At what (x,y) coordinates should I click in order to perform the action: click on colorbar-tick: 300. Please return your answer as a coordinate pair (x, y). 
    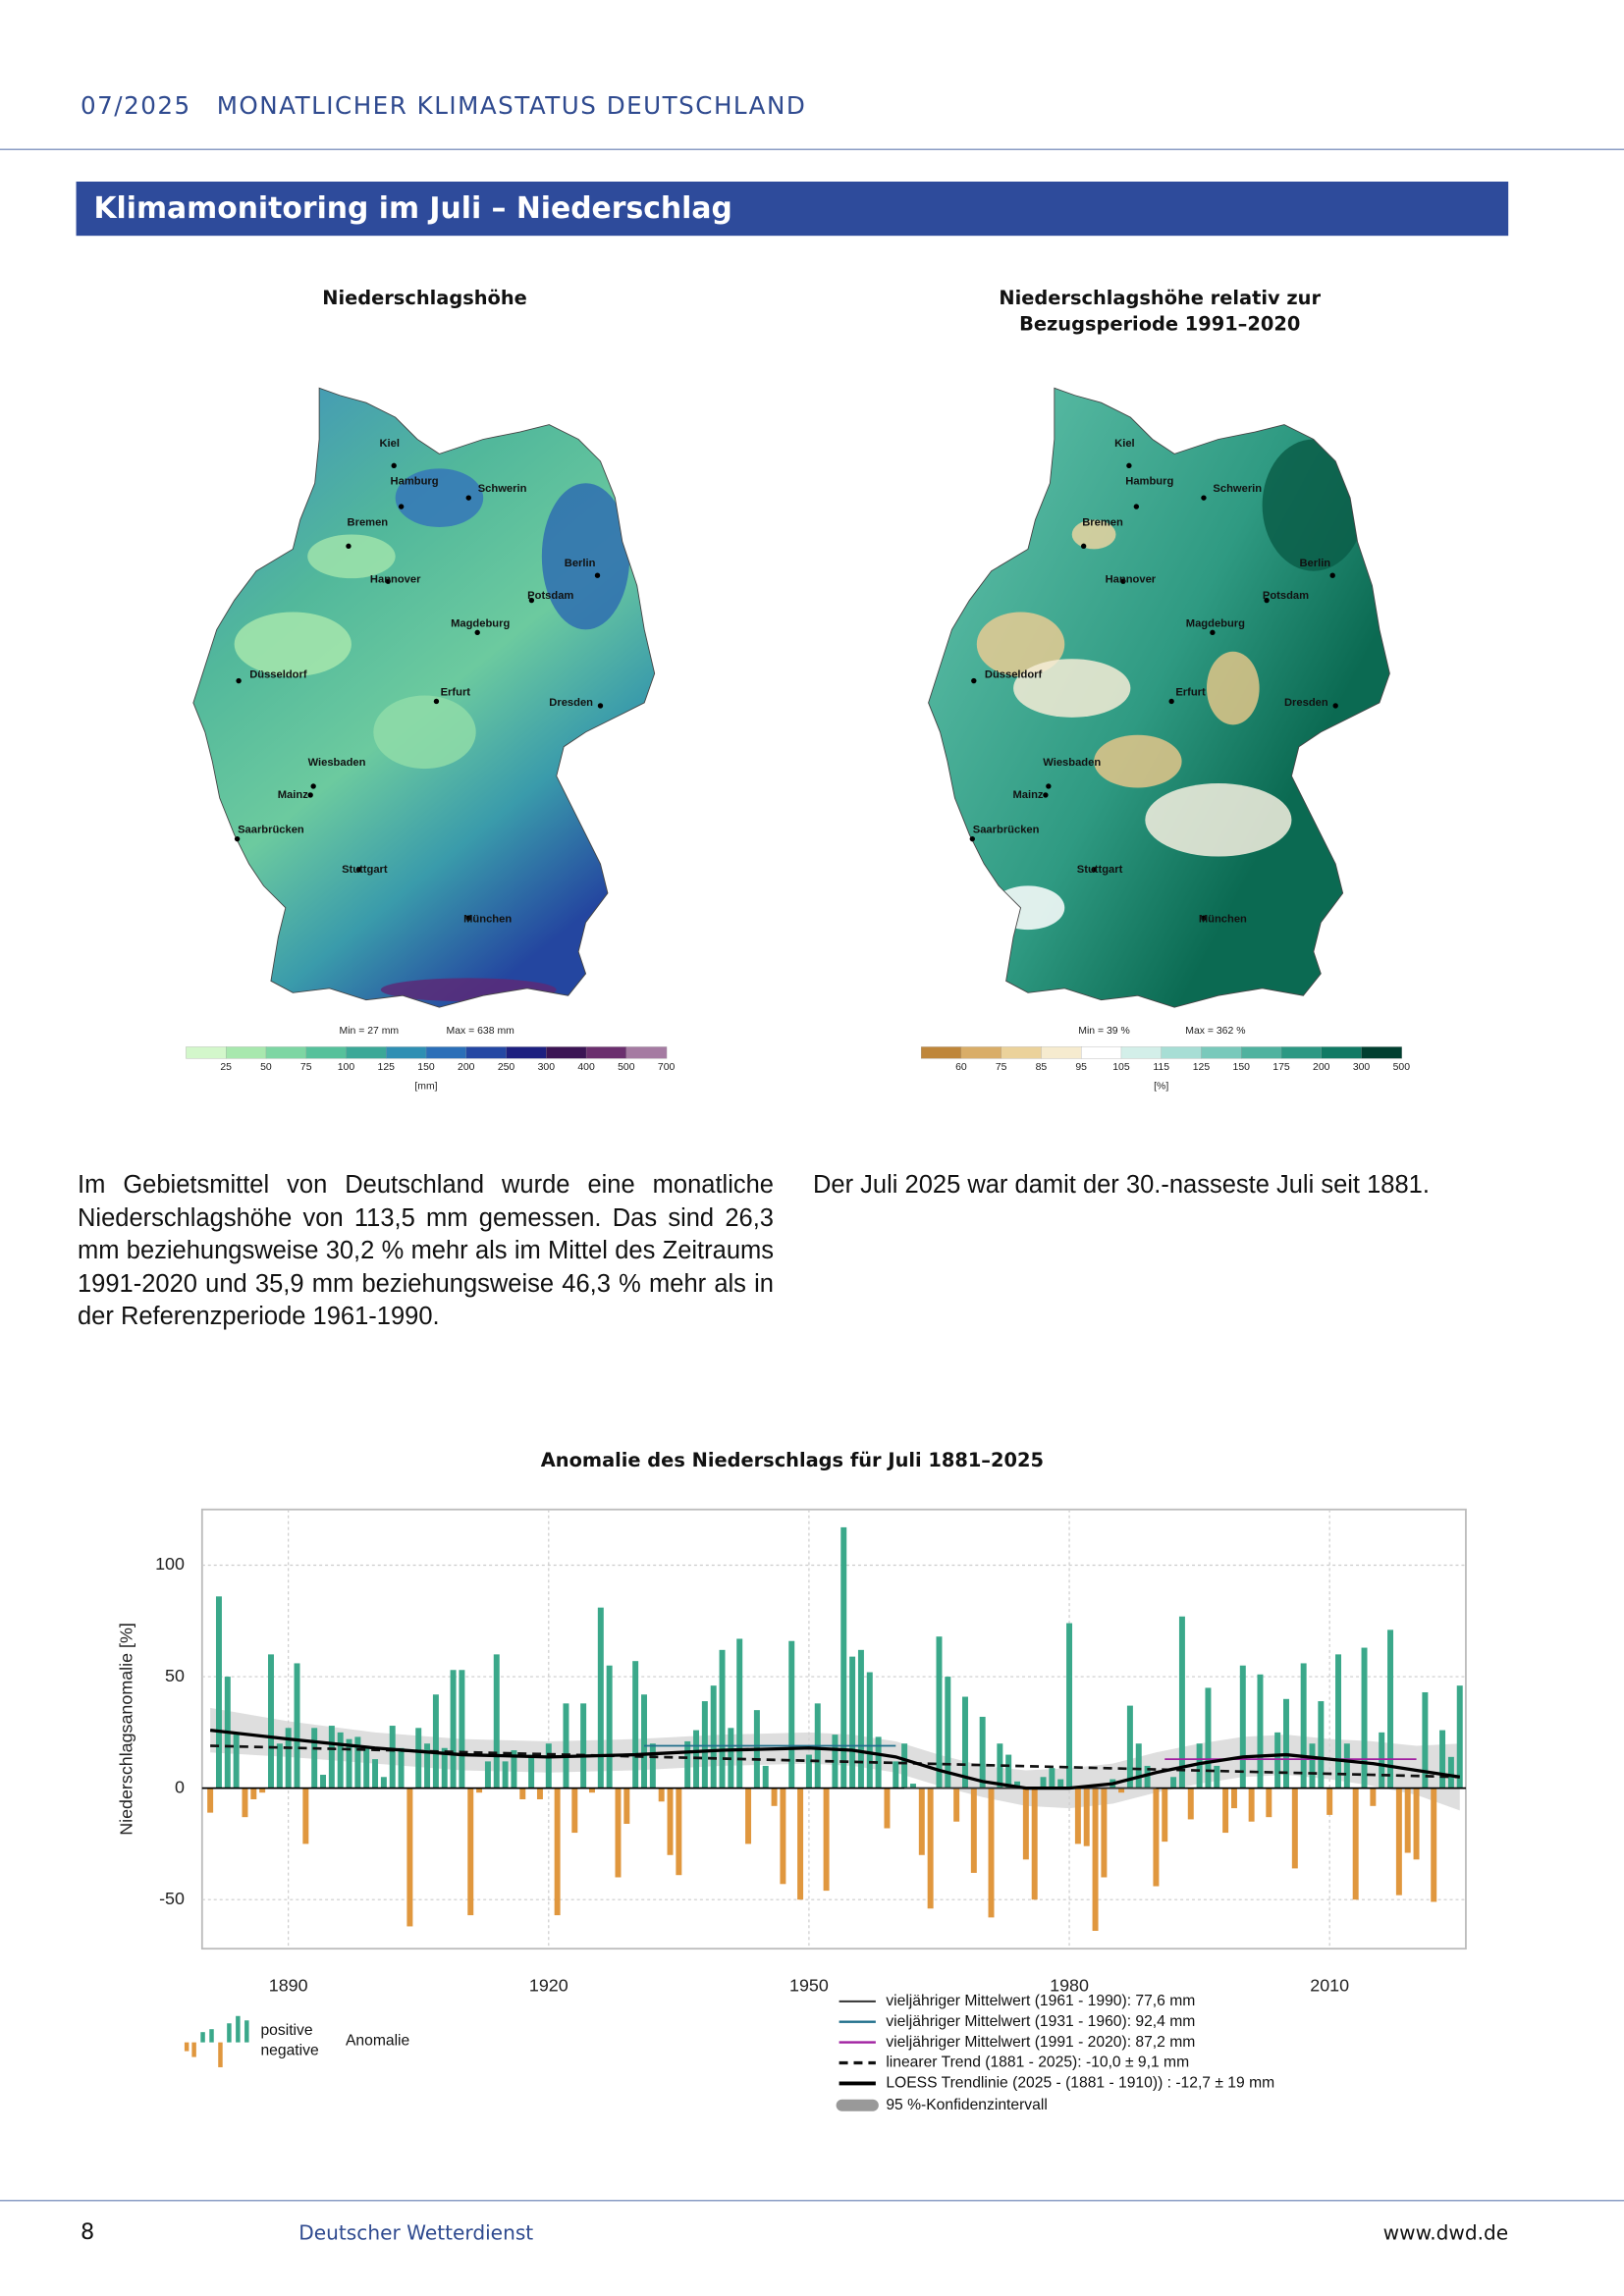
    Looking at the image, I should click on (1362, 1068).